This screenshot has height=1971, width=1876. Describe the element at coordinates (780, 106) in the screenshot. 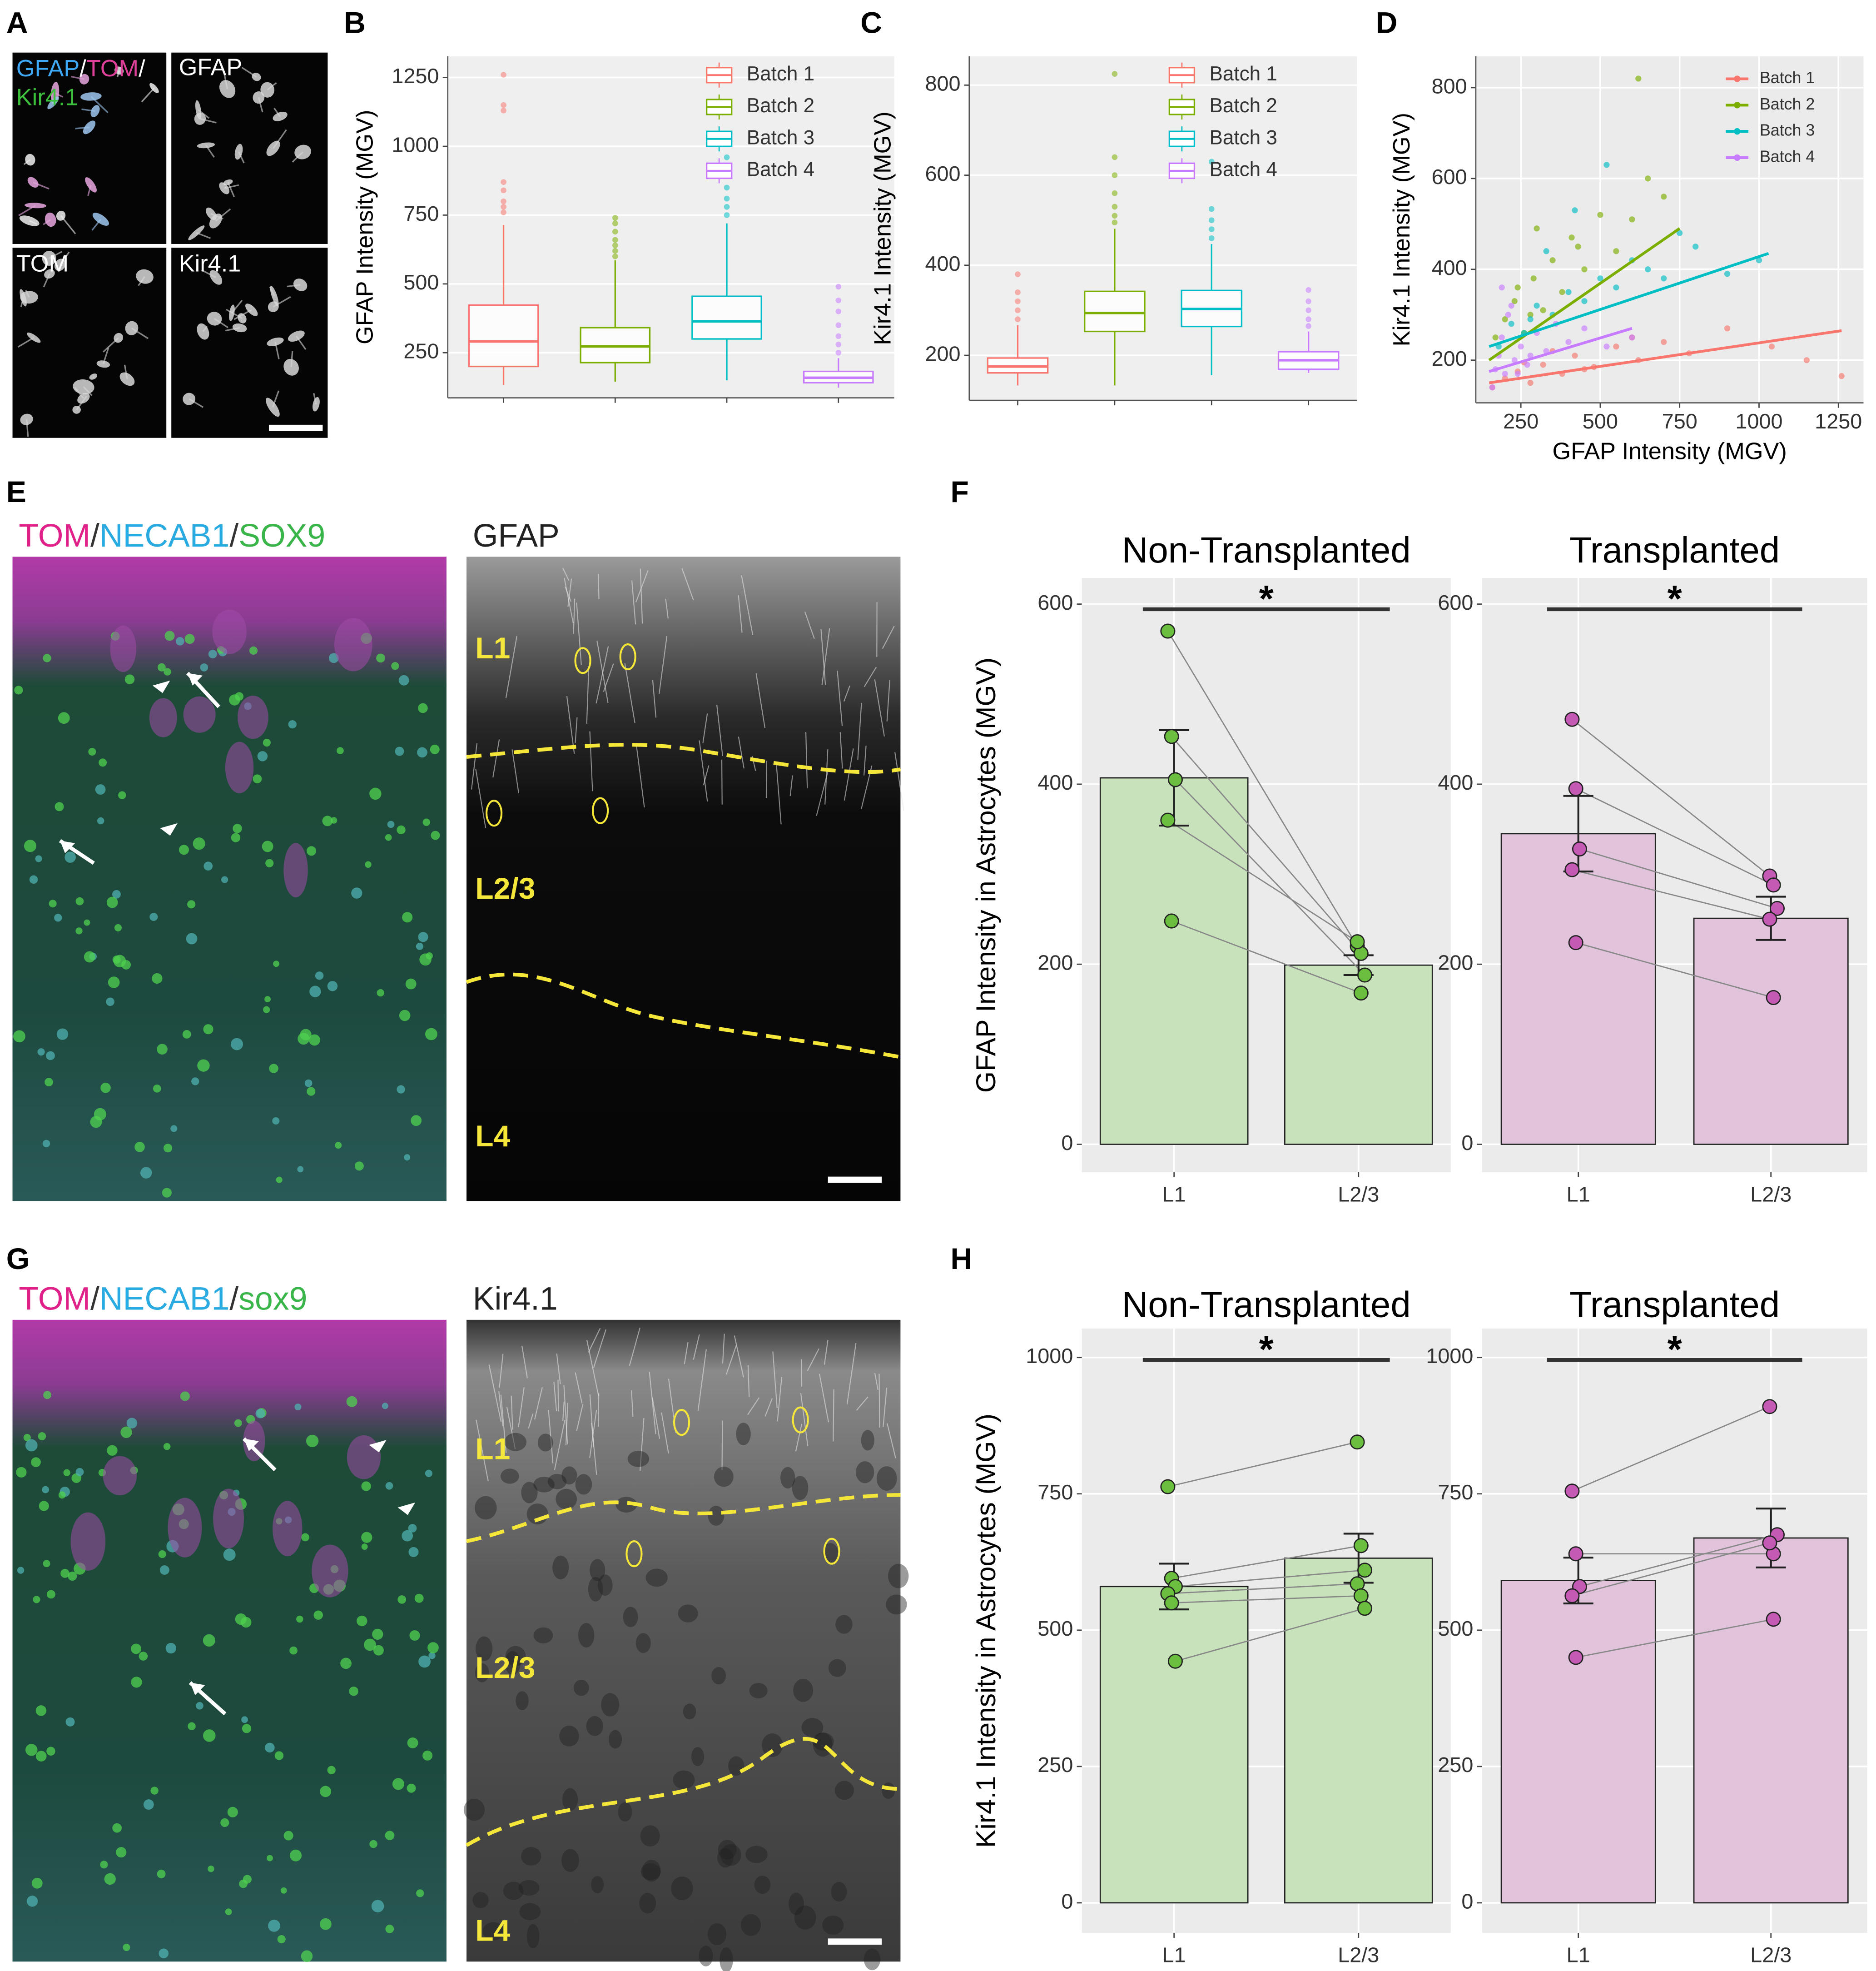

I see `legend-label: Batch 2` at that location.